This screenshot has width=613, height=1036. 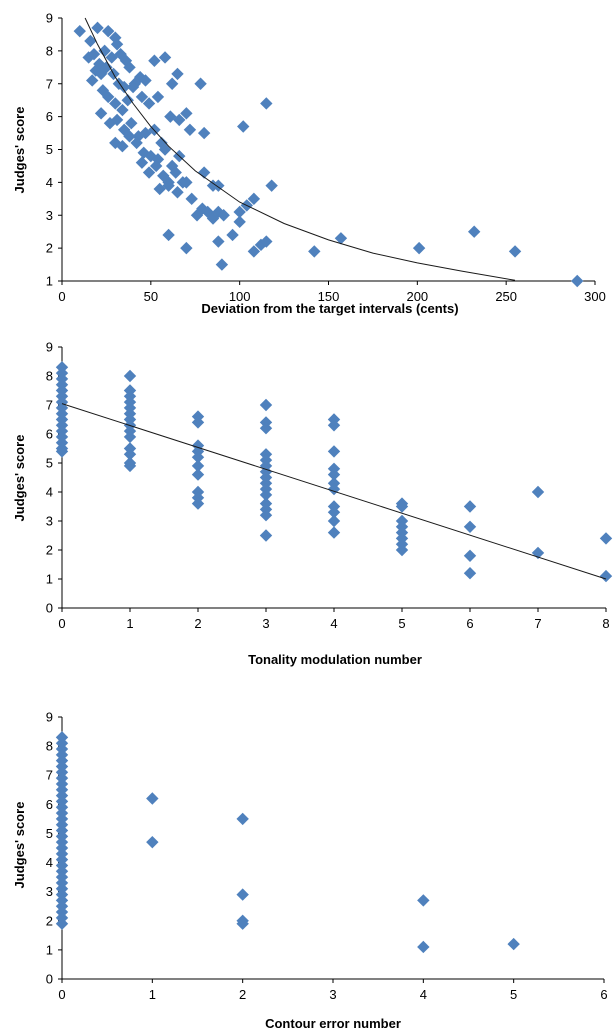 I want to click on x-tick-label: 100, so click(x=240, y=296).